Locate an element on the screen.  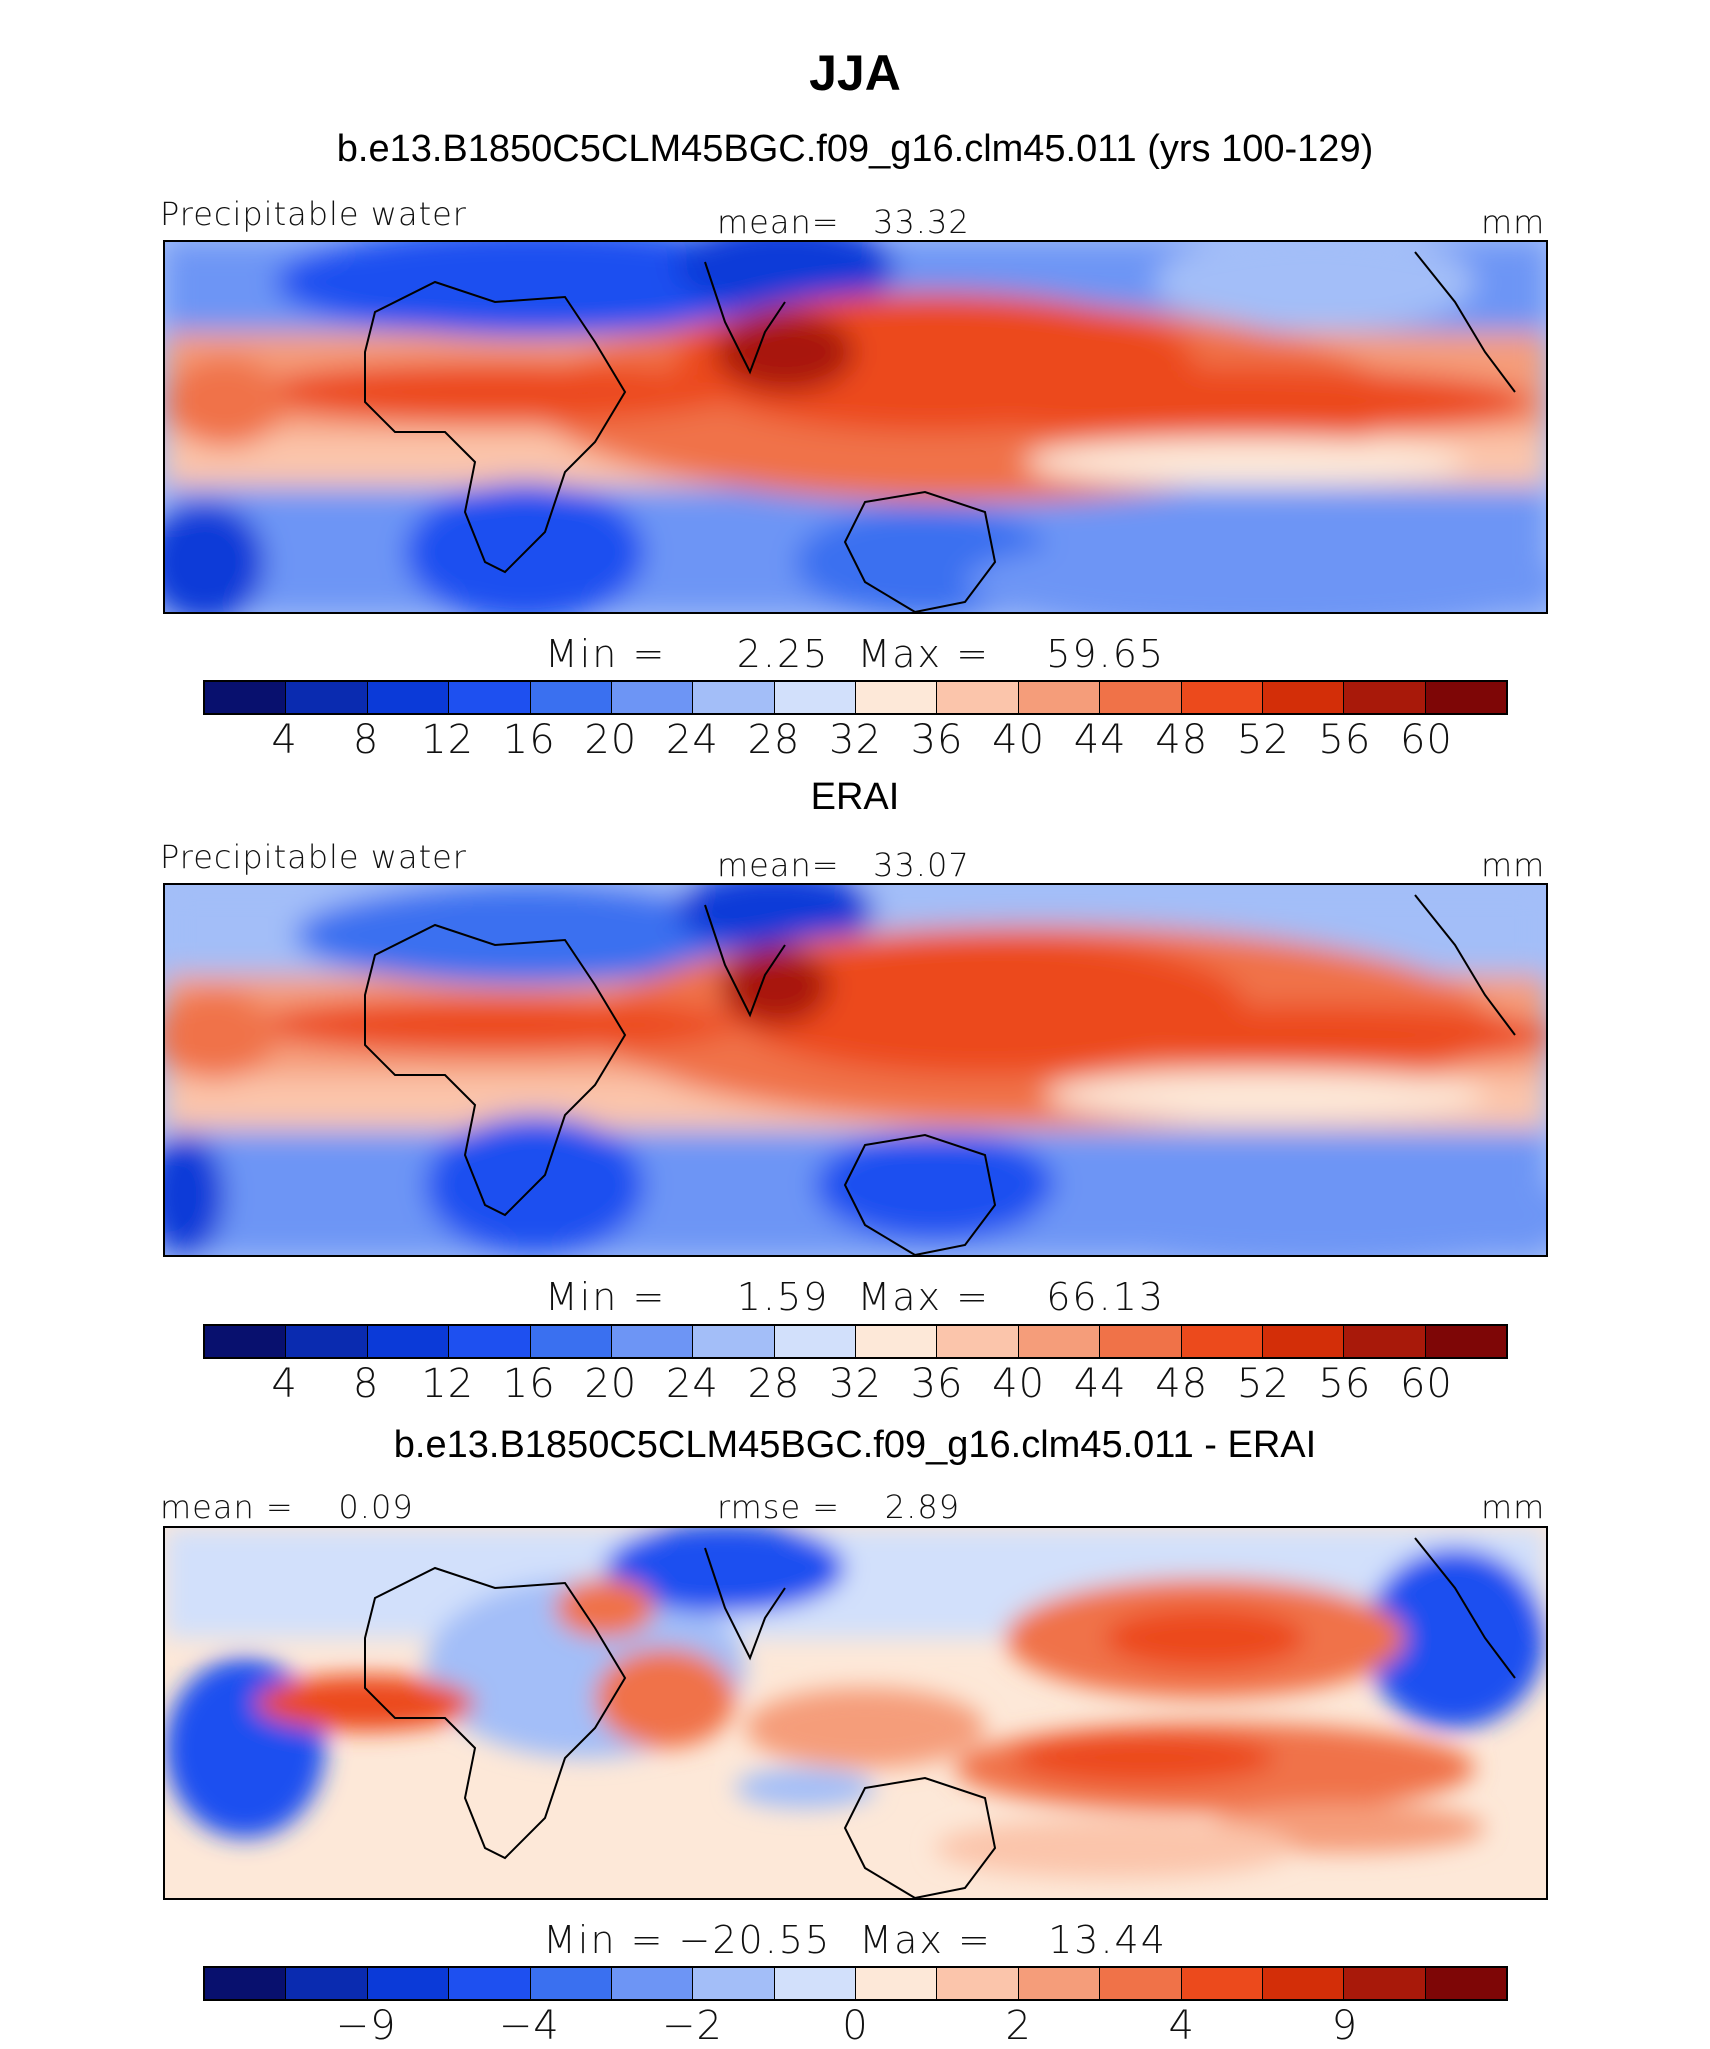
panel-2-mean-label: mean= 33.07 is located at coordinates (843, 865).